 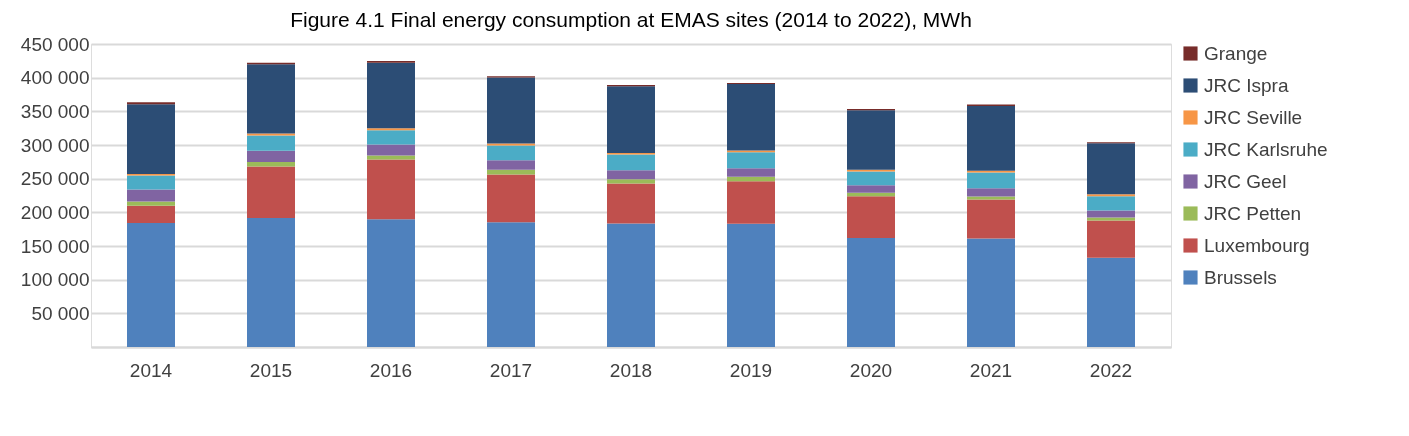 What do you see at coordinates (60, 313) in the screenshot?
I see `y-tick-label: 50 000` at bounding box center [60, 313].